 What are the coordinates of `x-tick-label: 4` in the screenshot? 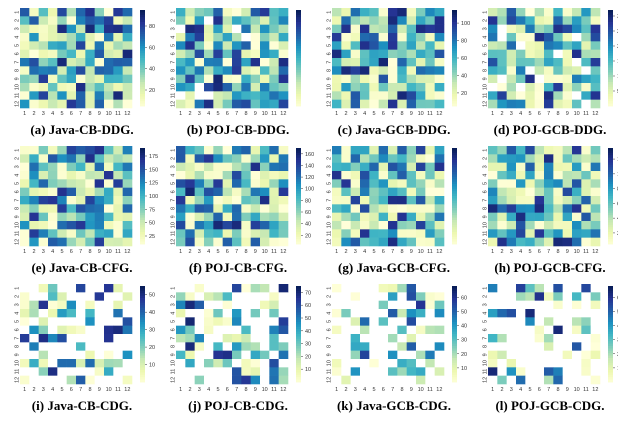 It's located at (208, 252).